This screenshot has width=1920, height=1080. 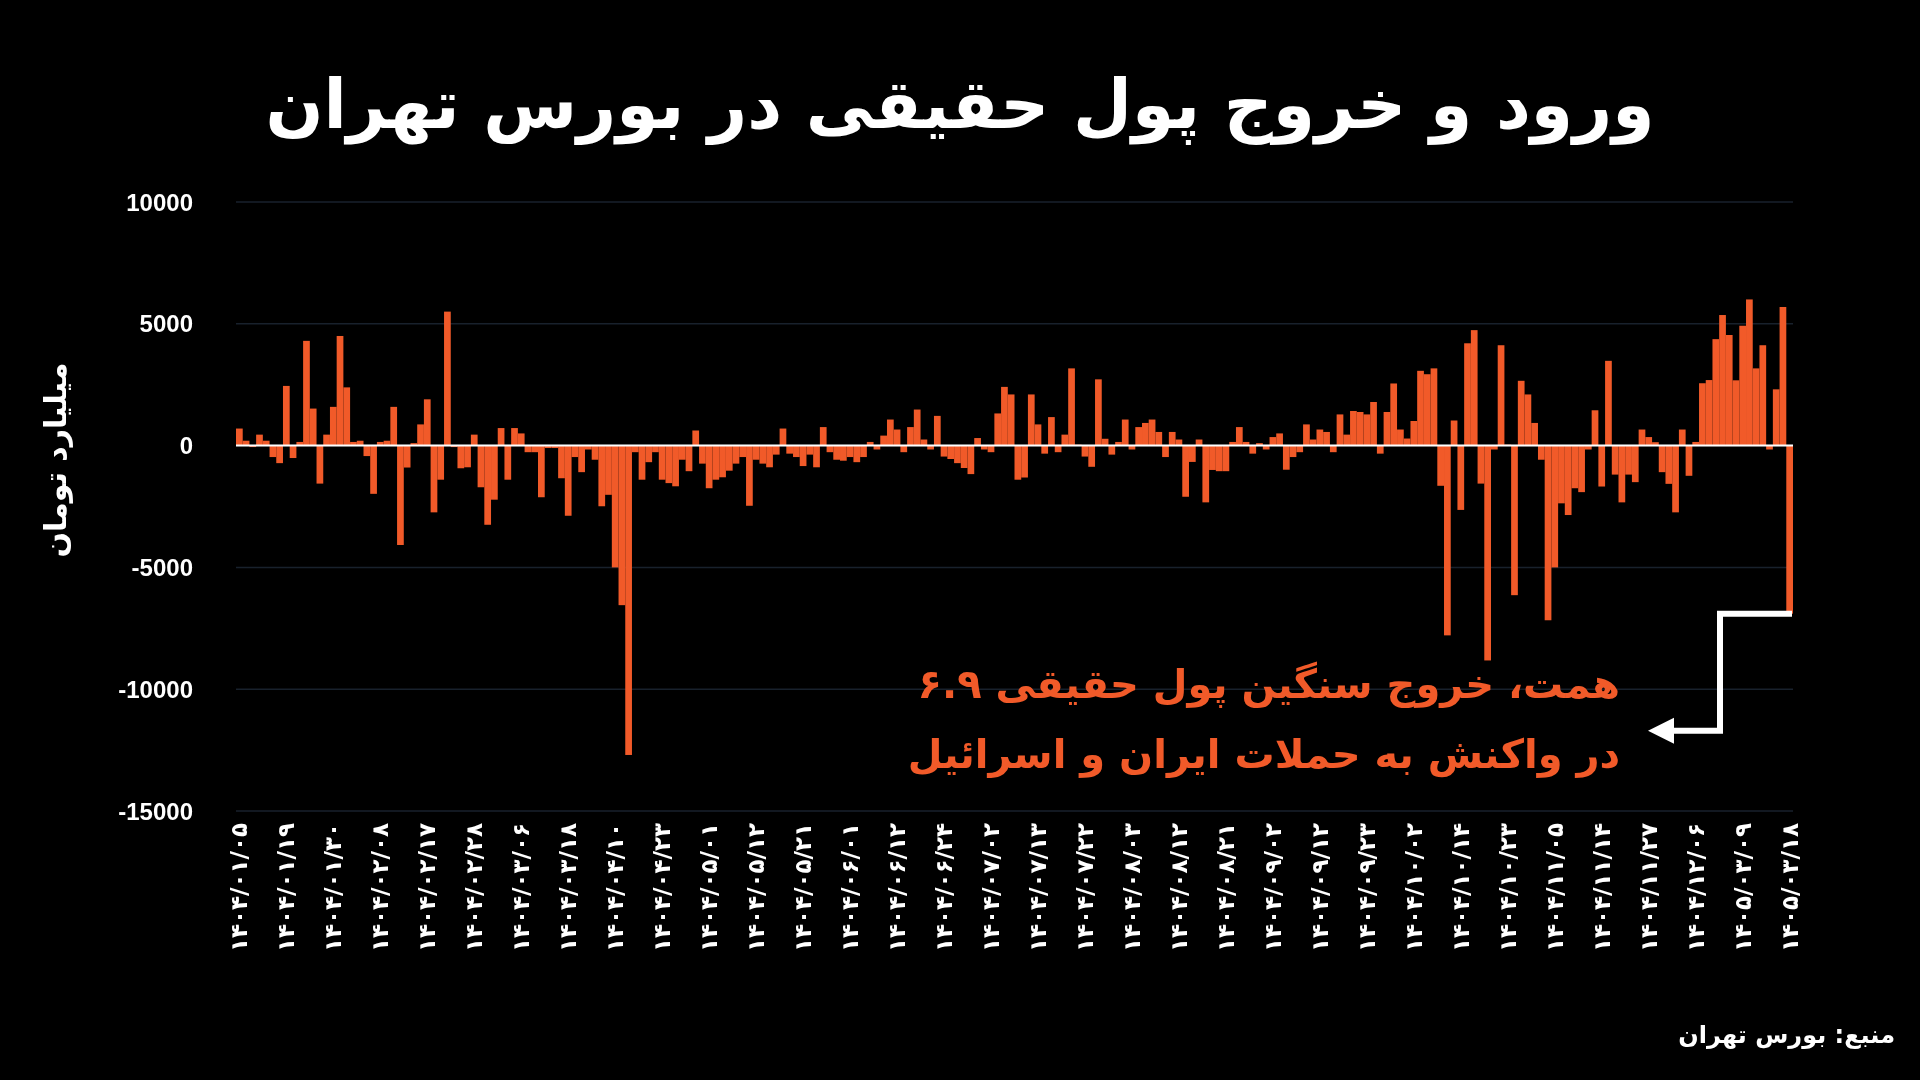 What do you see at coordinates (1084, 888) in the screenshot?
I see `x-tick-label: ۱۴۰۴/۰۷/۲۲` at bounding box center [1084, 888].